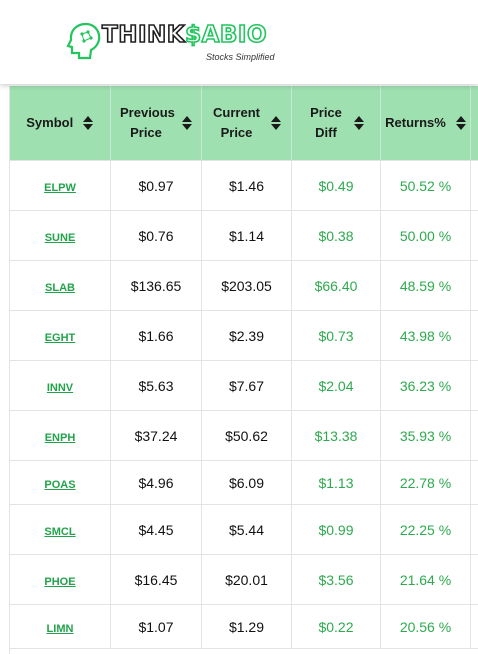 The width and height of the screenshot is (478, 654). I want to click on current-price-cell: $6.09, so click(246, 482).